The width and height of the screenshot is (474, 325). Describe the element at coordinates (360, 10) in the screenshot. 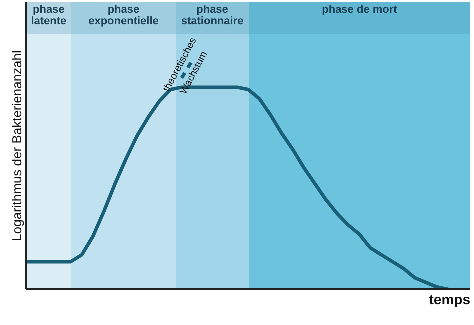

I see `text: phase de mort` at that location.